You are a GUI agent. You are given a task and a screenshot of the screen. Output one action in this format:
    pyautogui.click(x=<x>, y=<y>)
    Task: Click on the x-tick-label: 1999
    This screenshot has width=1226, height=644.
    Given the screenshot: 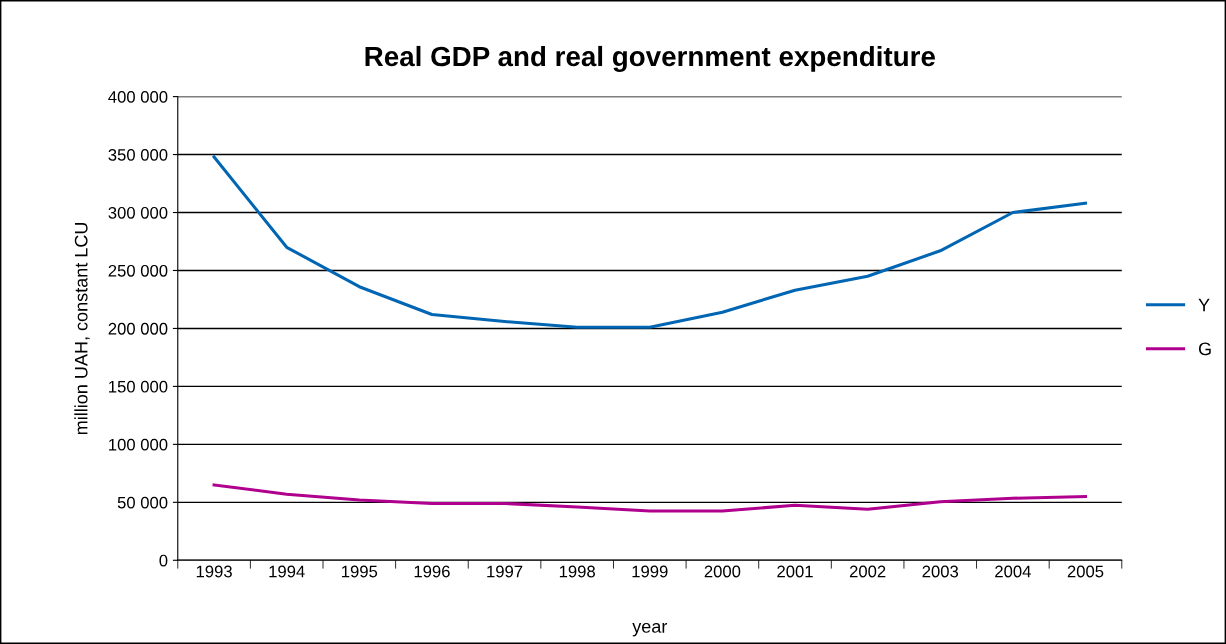 What is the action you would take?
    pyautogui.click(x=650, y=571)
    